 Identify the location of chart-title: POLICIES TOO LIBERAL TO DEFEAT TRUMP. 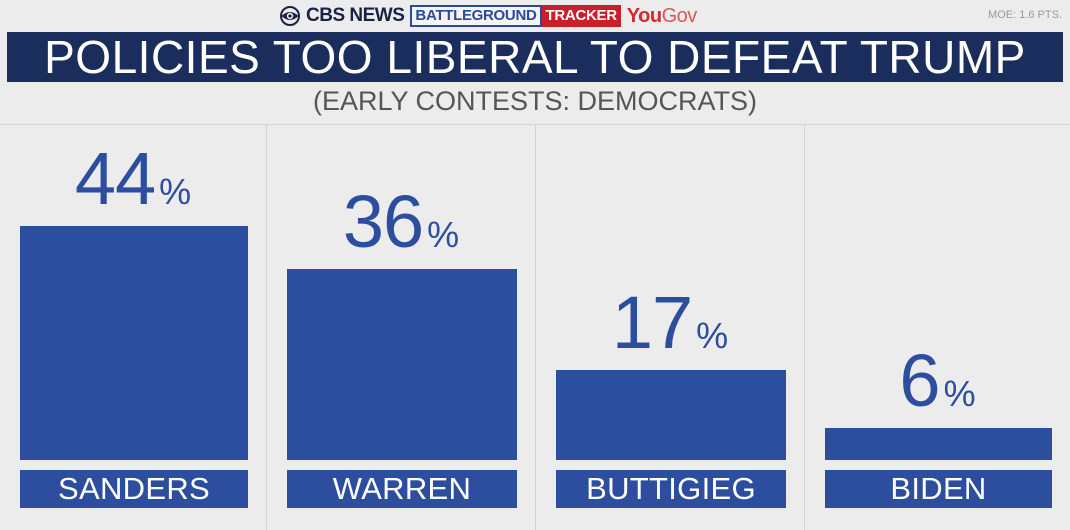
(535, 57).